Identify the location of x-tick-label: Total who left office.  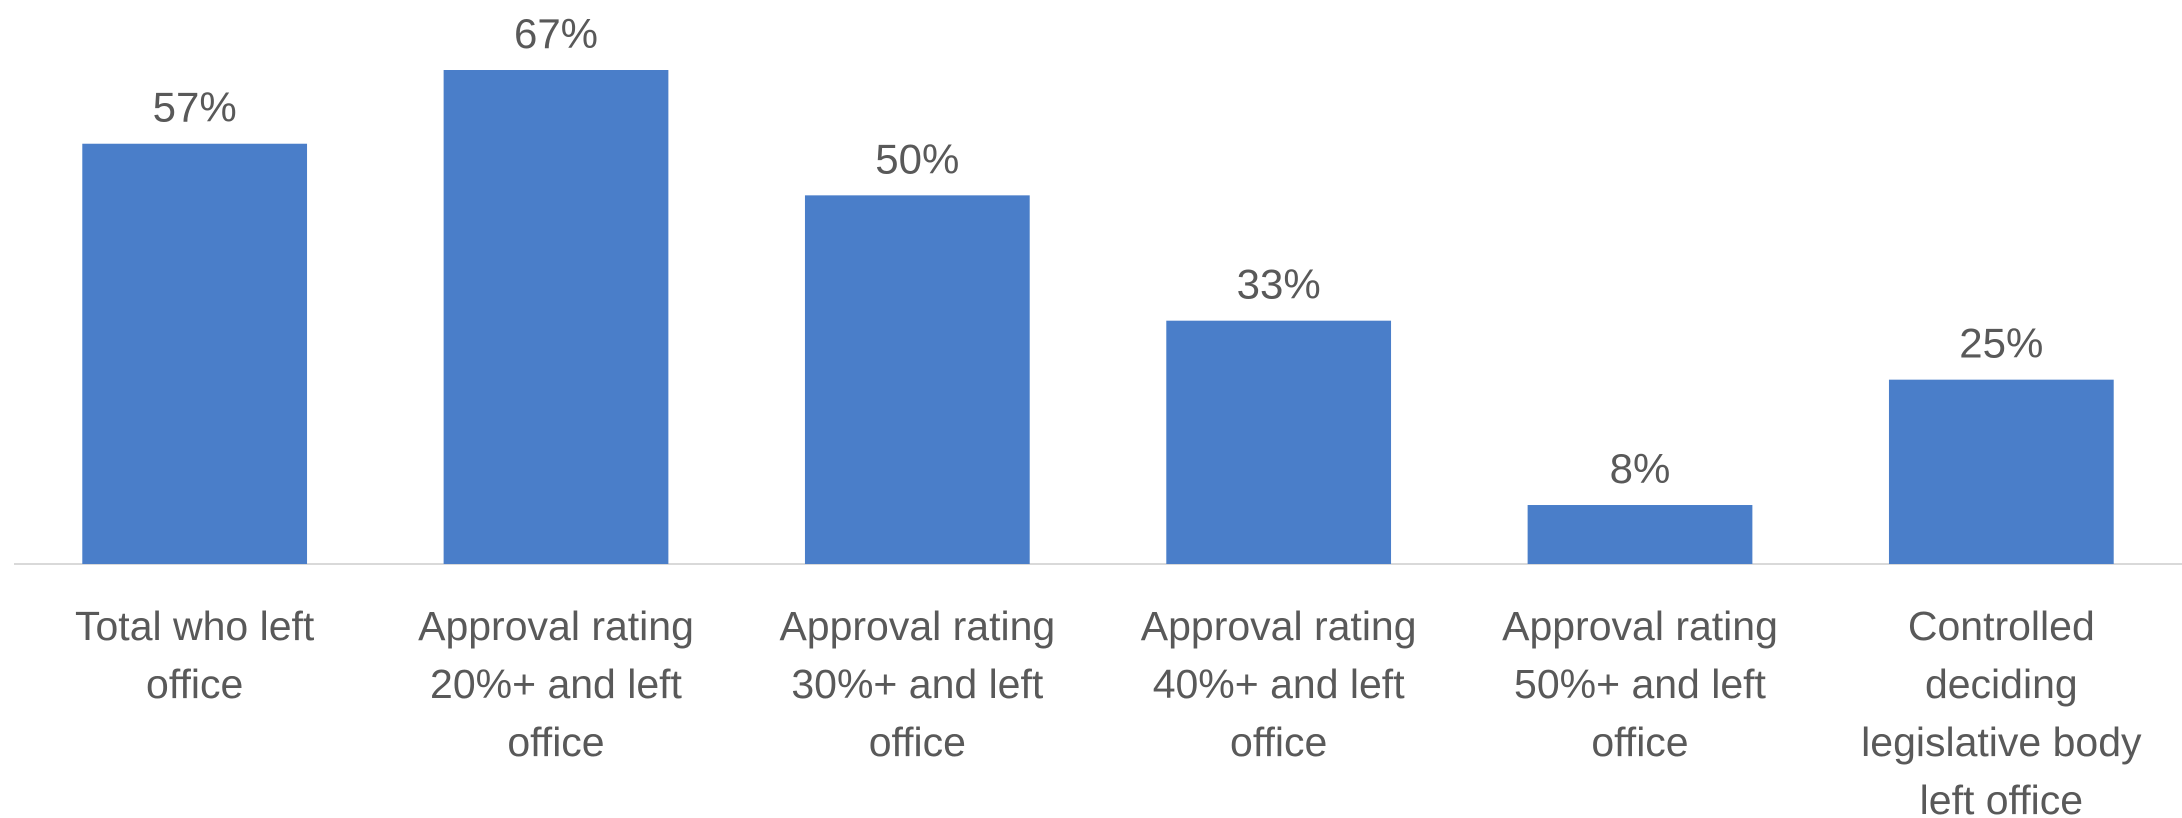
(195, 655).